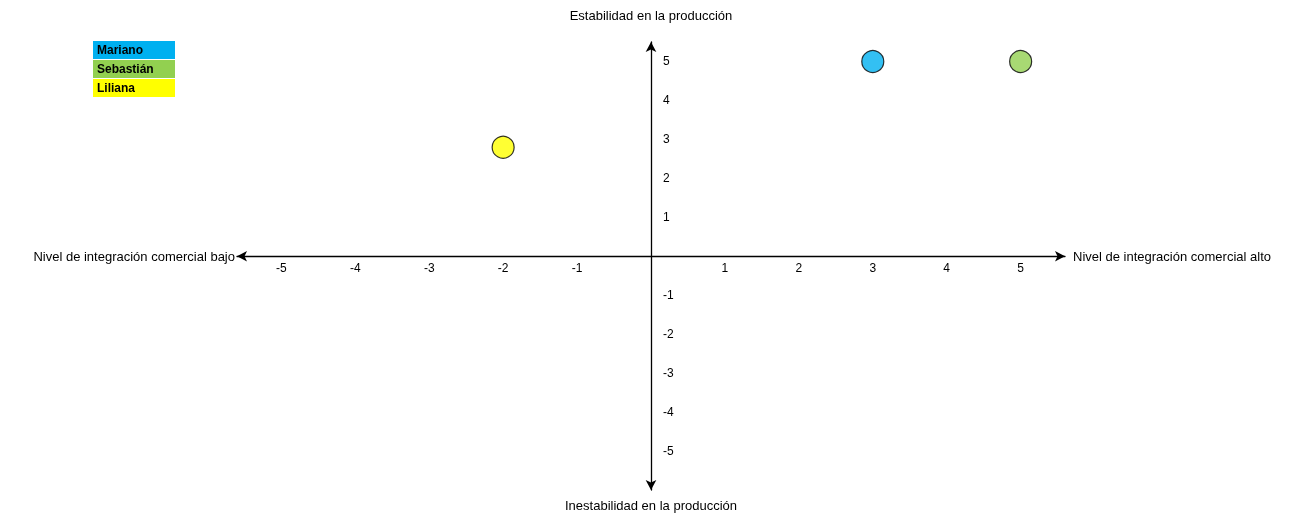  Describe the element at coordinates (666, 217) in the screenshot. I see `y-tick-label: 1` at that location.